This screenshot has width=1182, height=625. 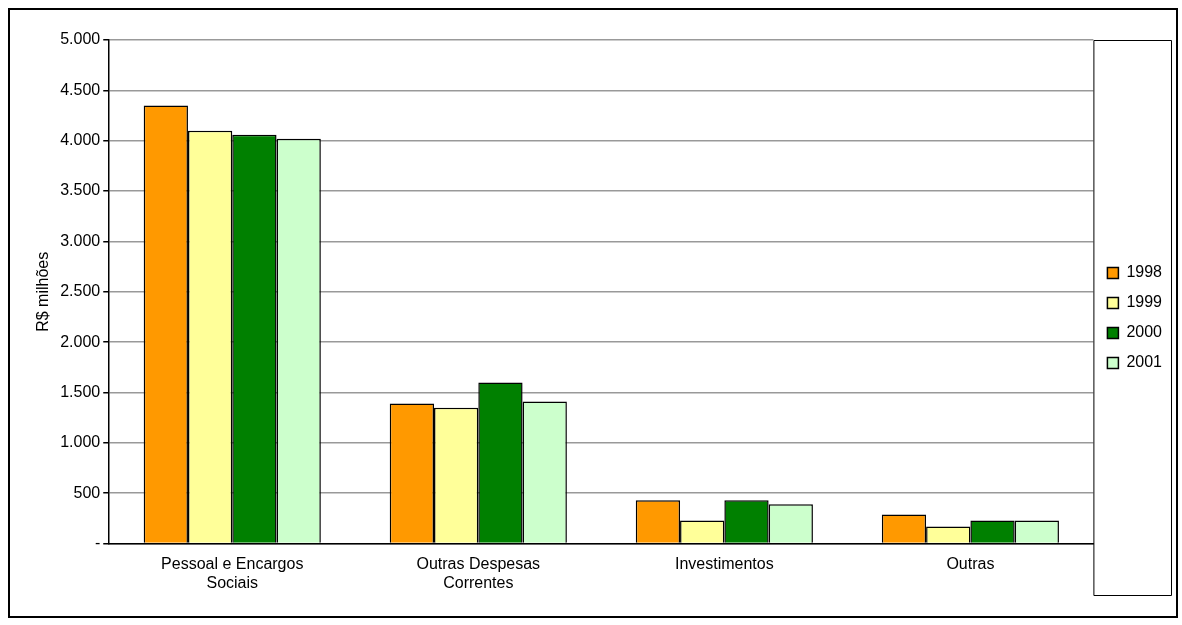 I want to click on x-tick-label: Outras Despesas Correntes, so click(x=478, y=572).